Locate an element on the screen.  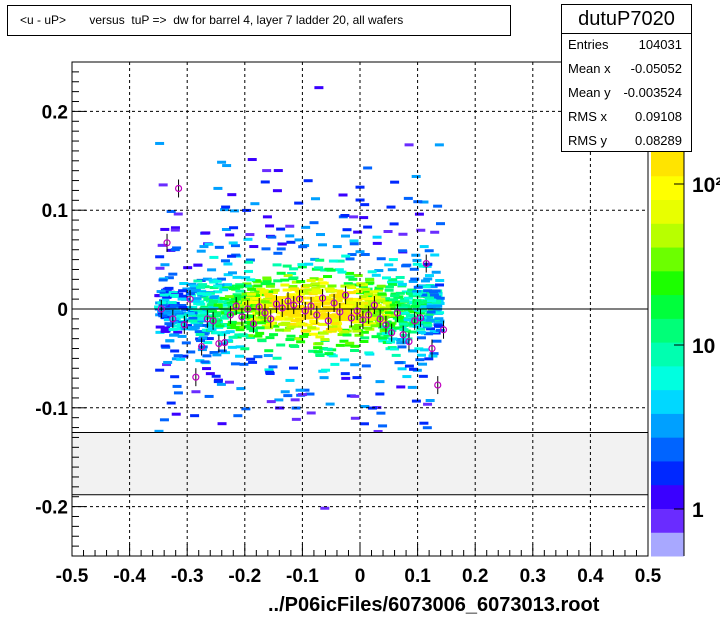
stat-row-mean-y: Mean y -0.003524 is located at coordinates (626, 94).